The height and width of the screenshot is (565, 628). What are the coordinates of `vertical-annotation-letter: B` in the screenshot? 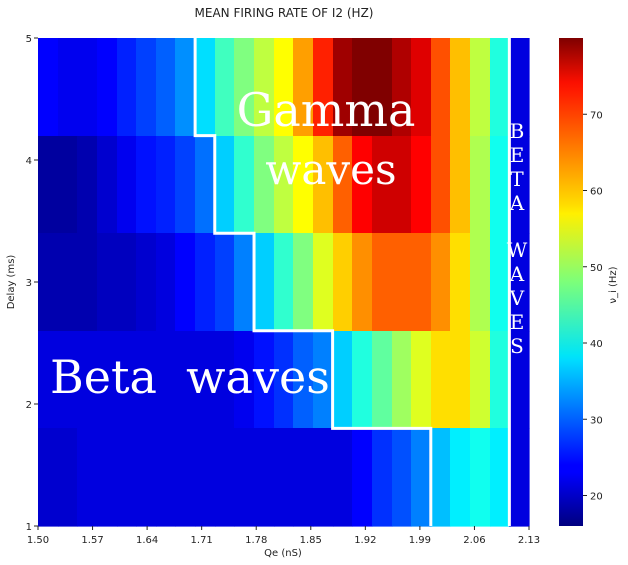 It's located at (517, 131).